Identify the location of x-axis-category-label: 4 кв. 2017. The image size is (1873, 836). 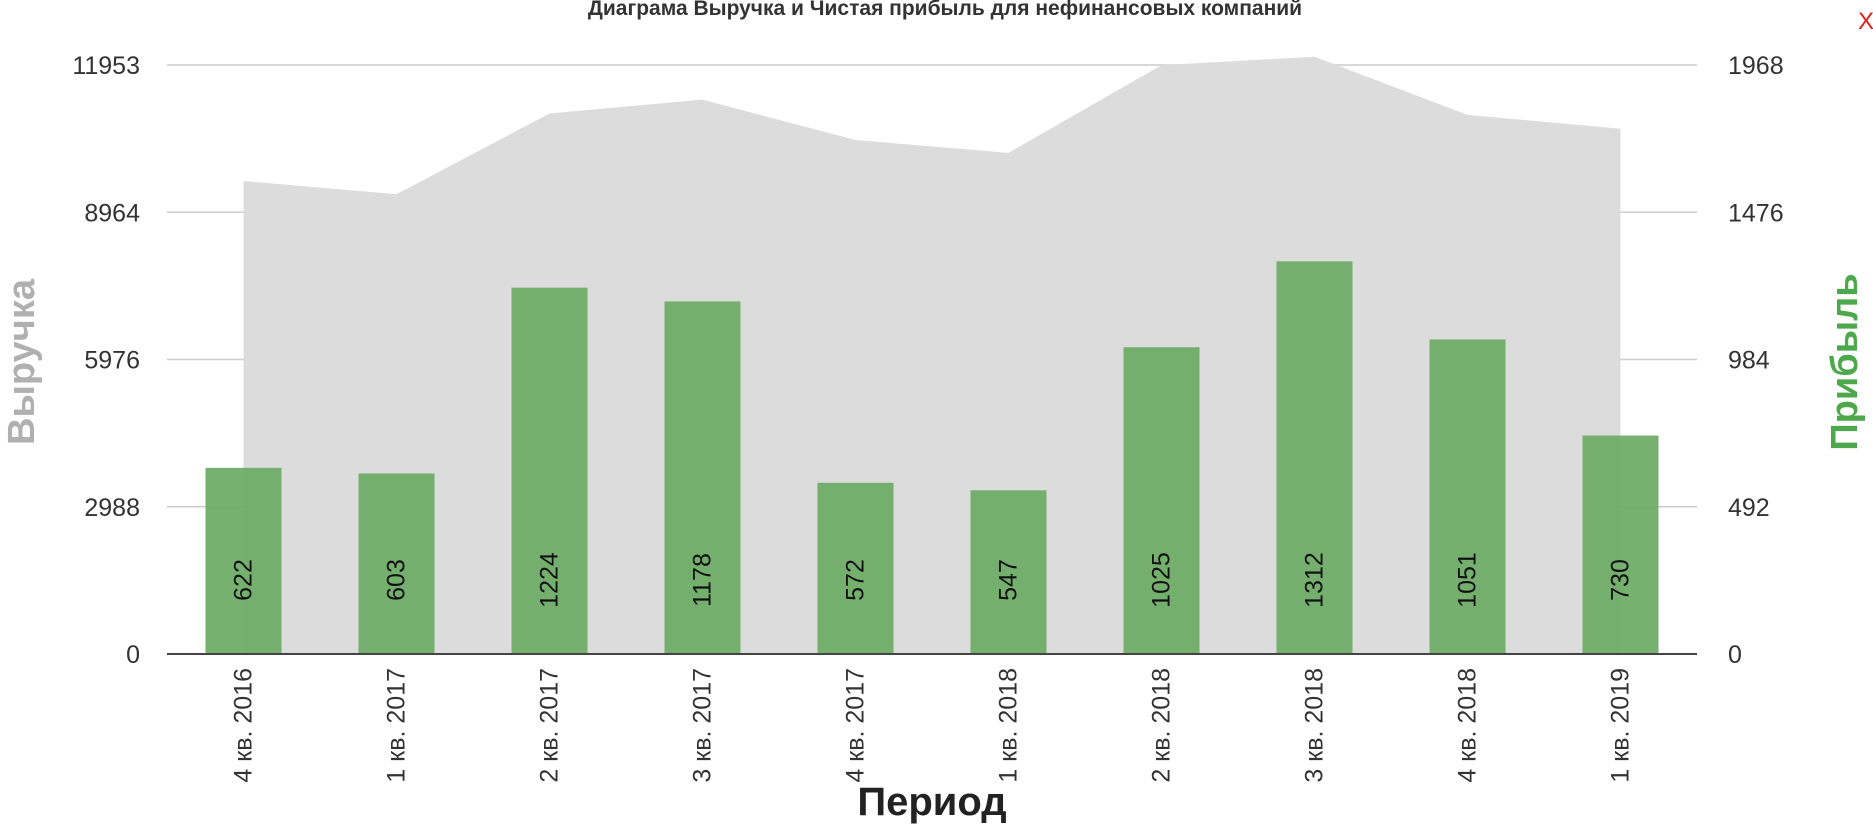
(856, 725).